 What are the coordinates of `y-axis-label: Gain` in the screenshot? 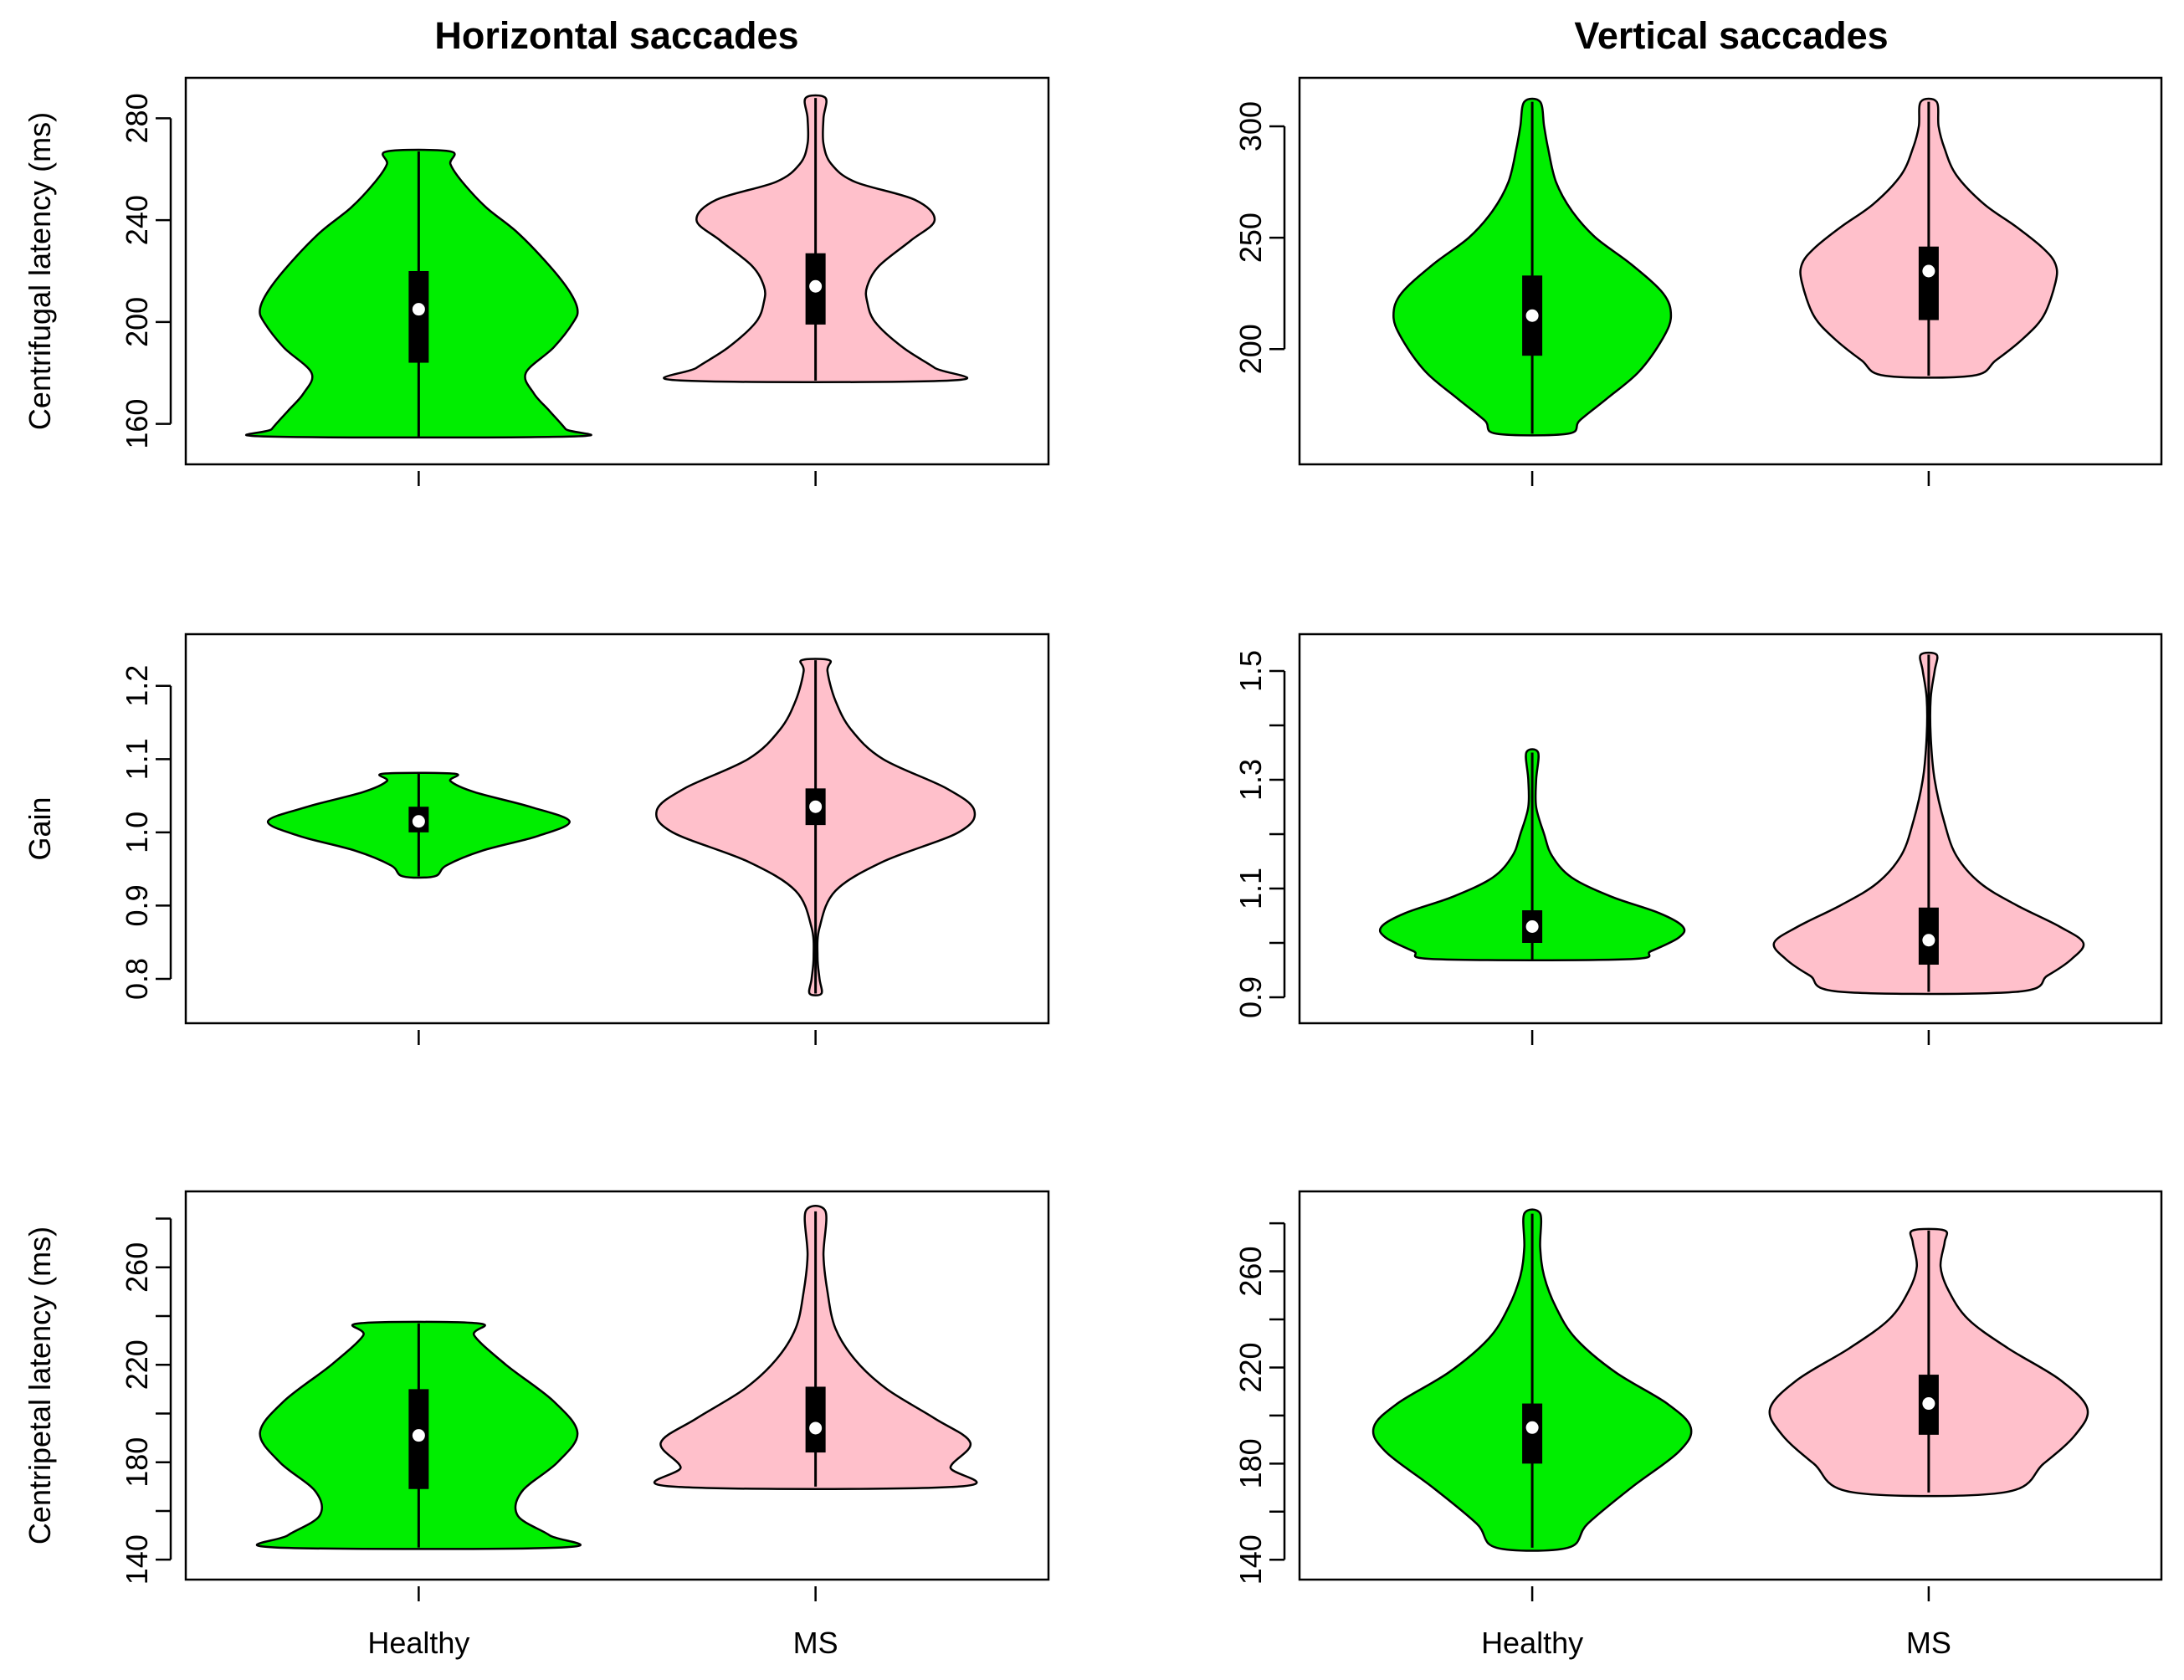 It's located at (40, 828).